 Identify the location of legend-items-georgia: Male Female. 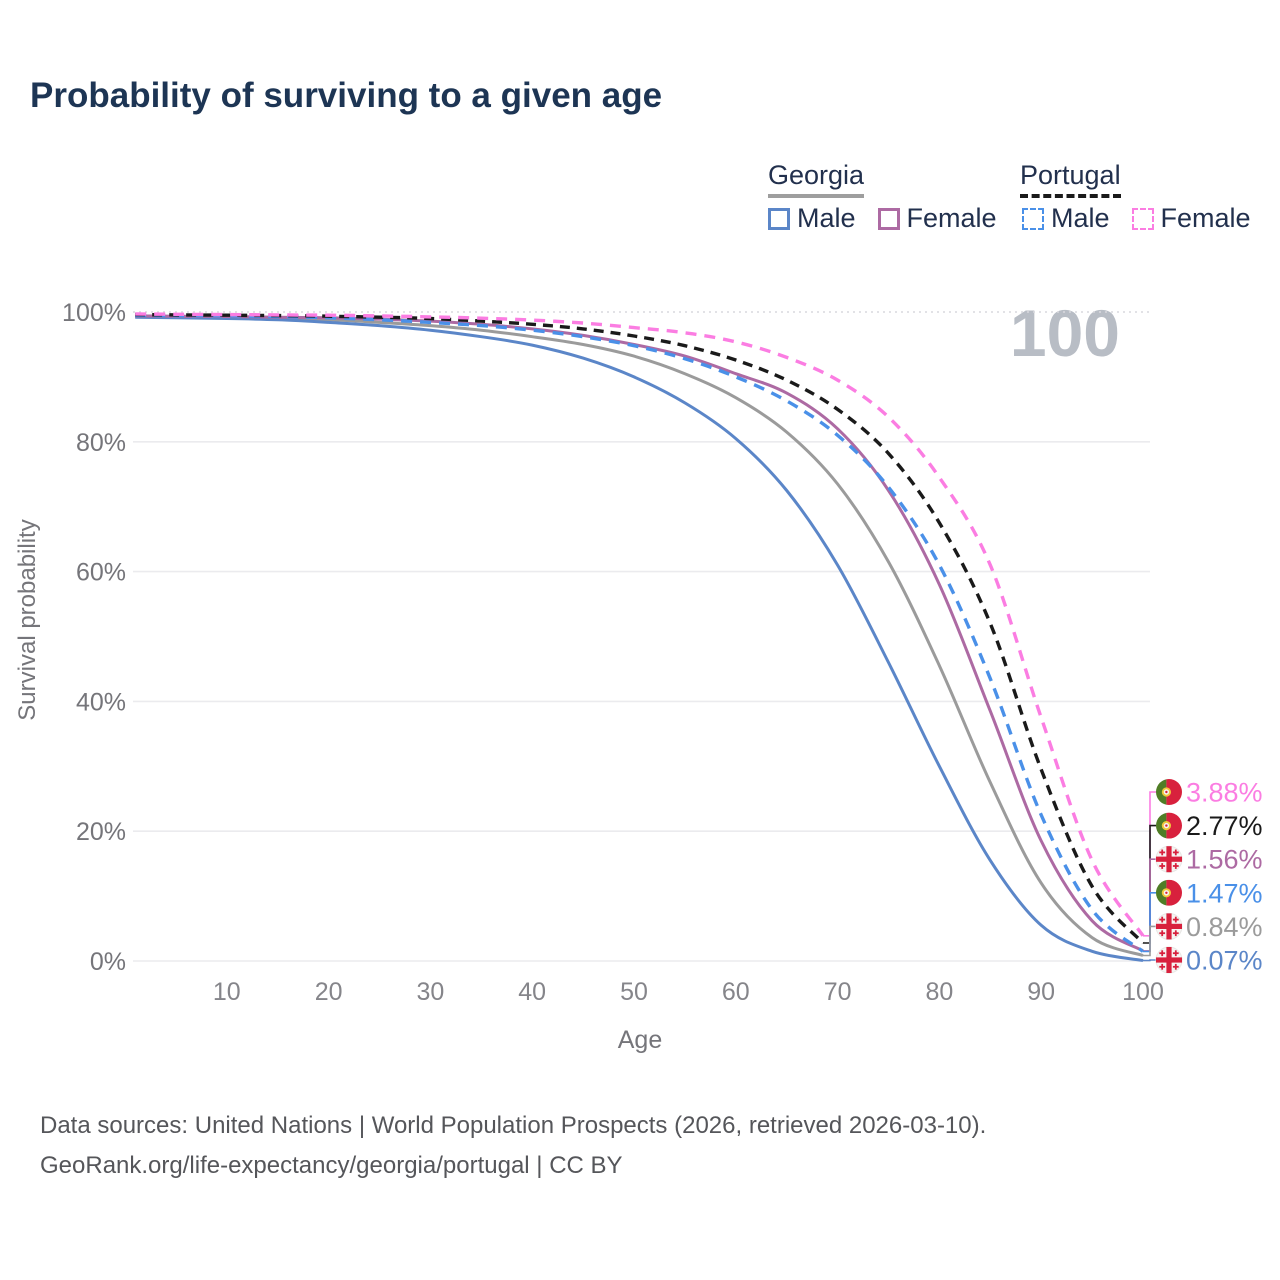
(882, 218).